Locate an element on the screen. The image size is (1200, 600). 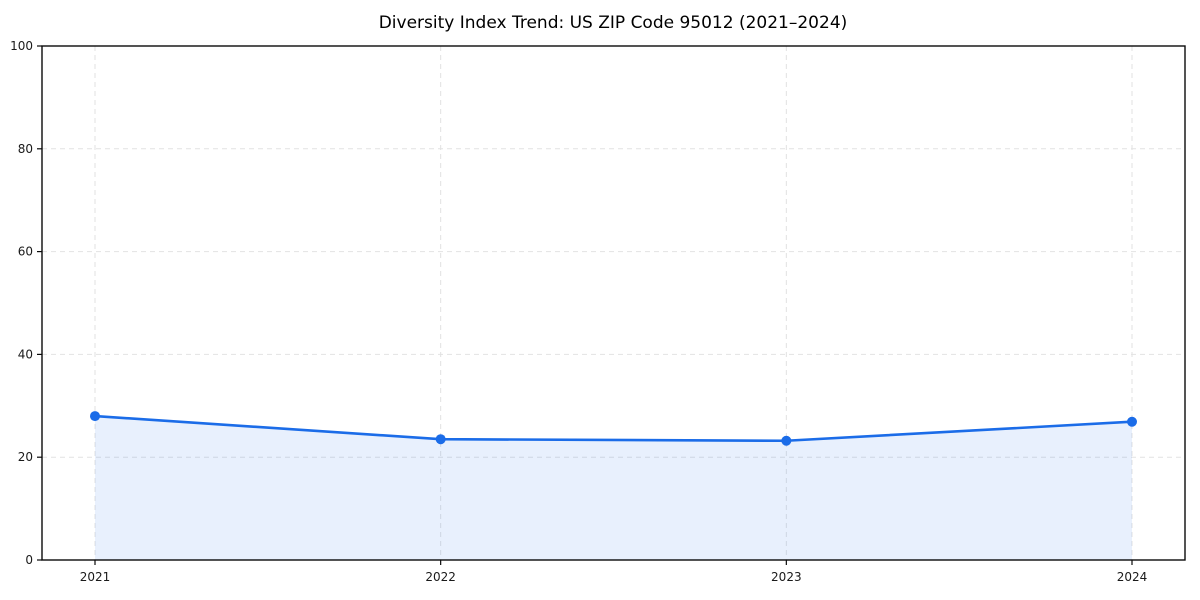
y-tick-label: 40 is located at coordinates (25, 354).